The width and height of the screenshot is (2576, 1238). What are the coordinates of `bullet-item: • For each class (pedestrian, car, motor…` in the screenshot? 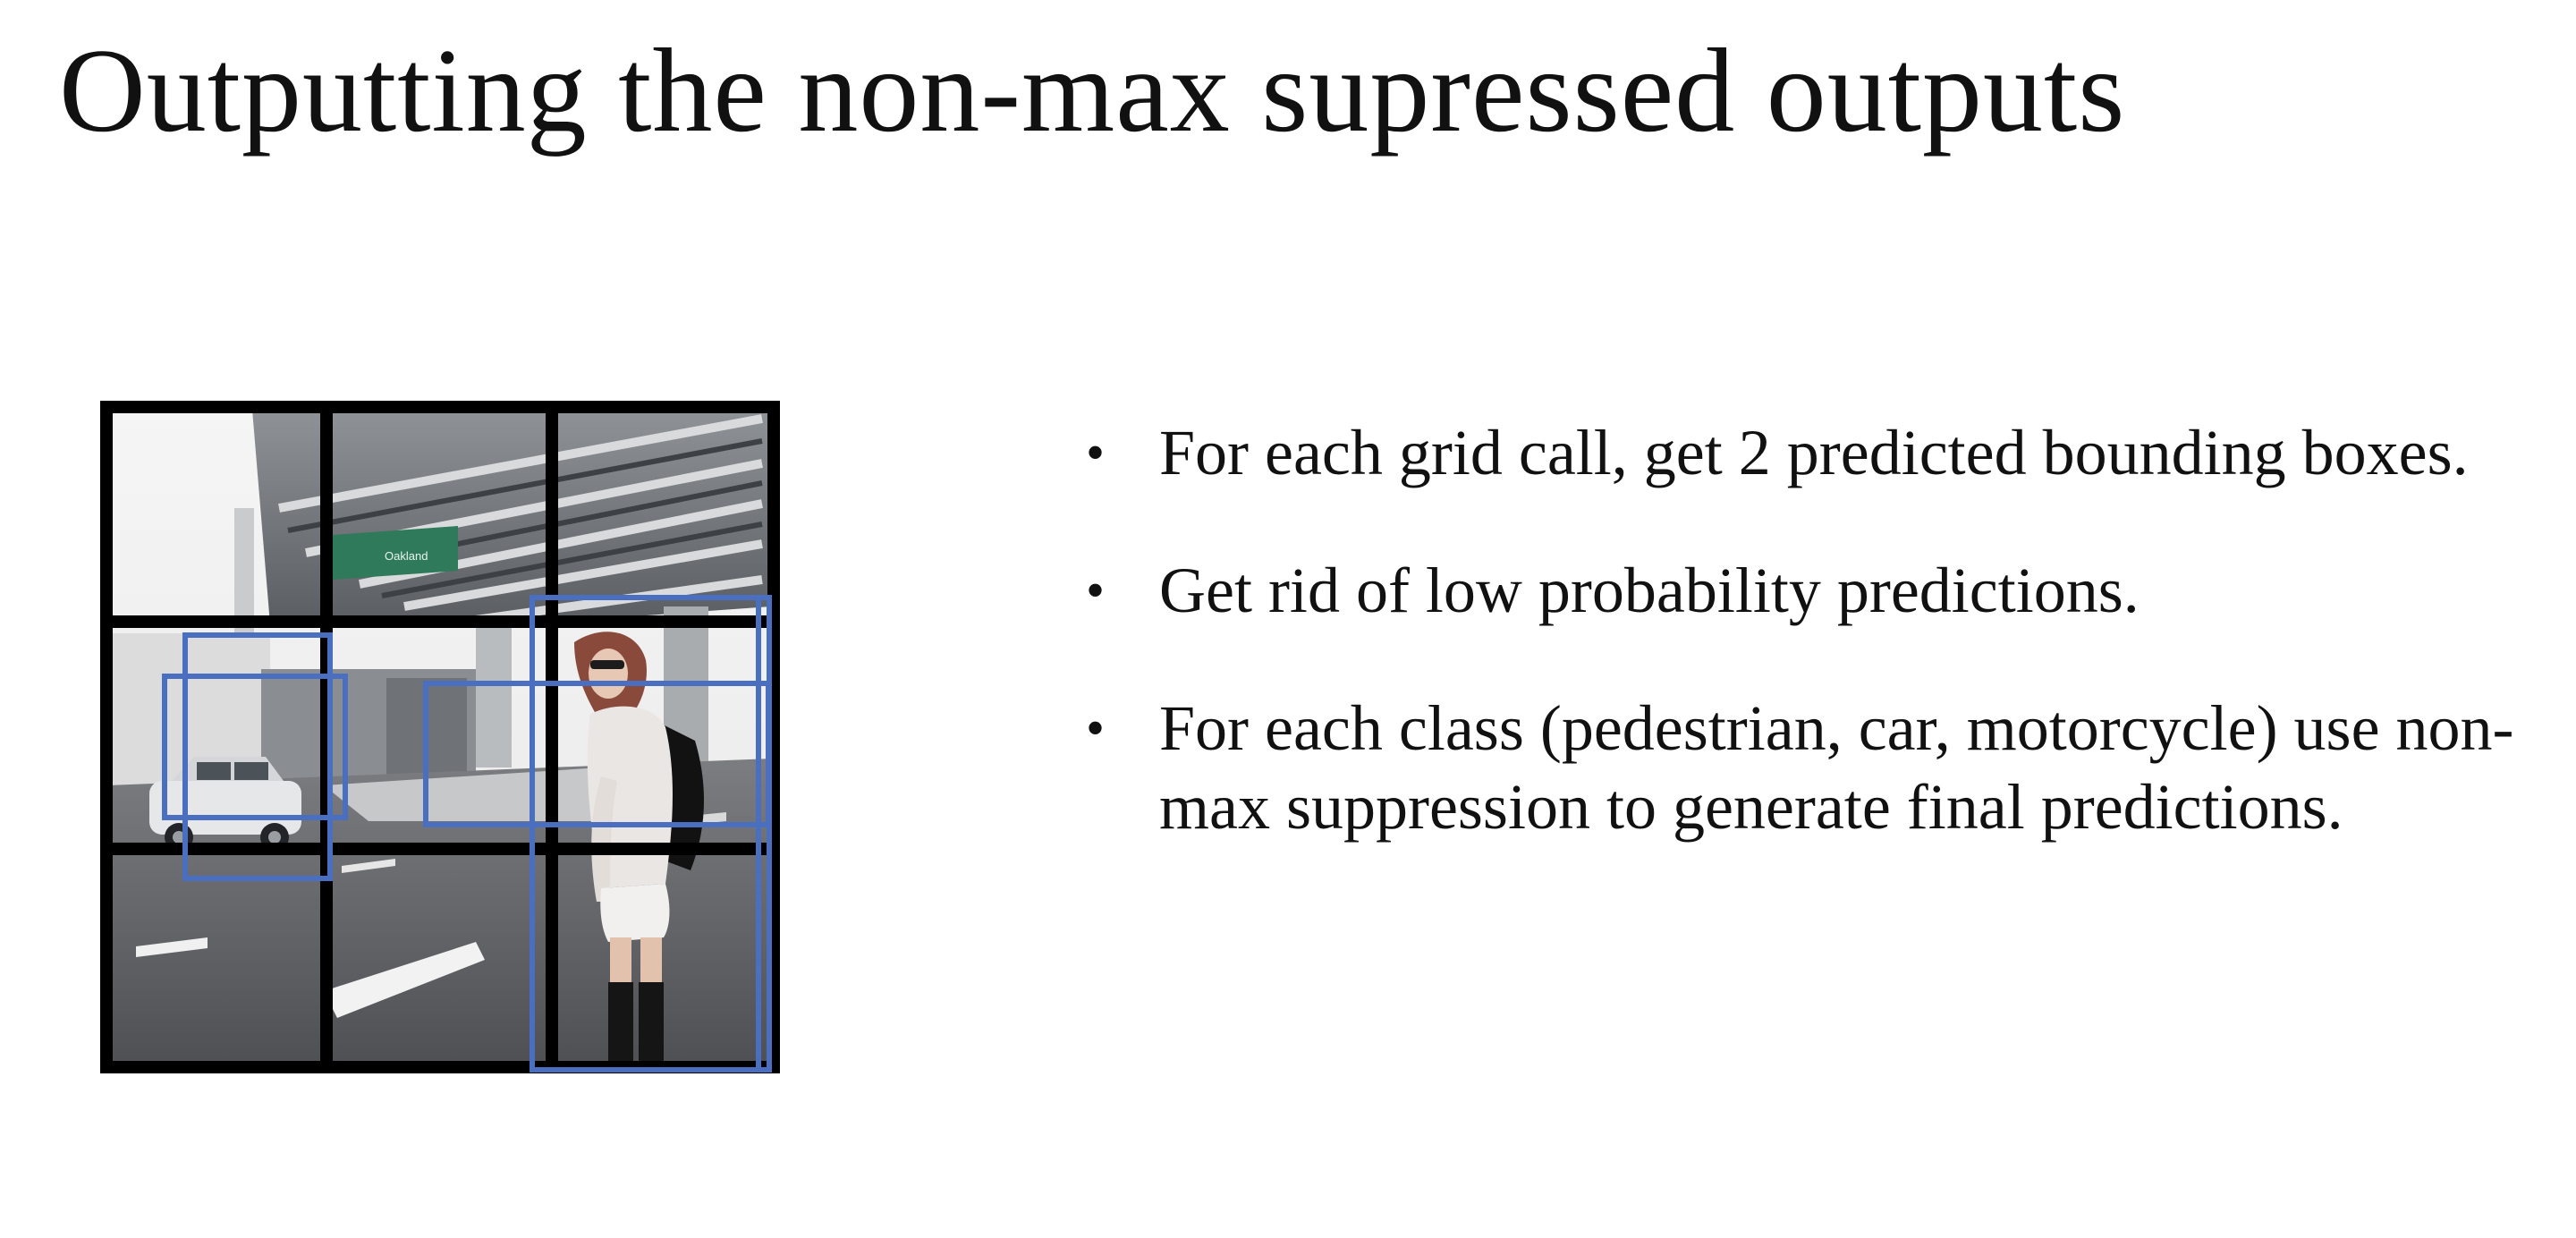 It's located at (1803, 767).